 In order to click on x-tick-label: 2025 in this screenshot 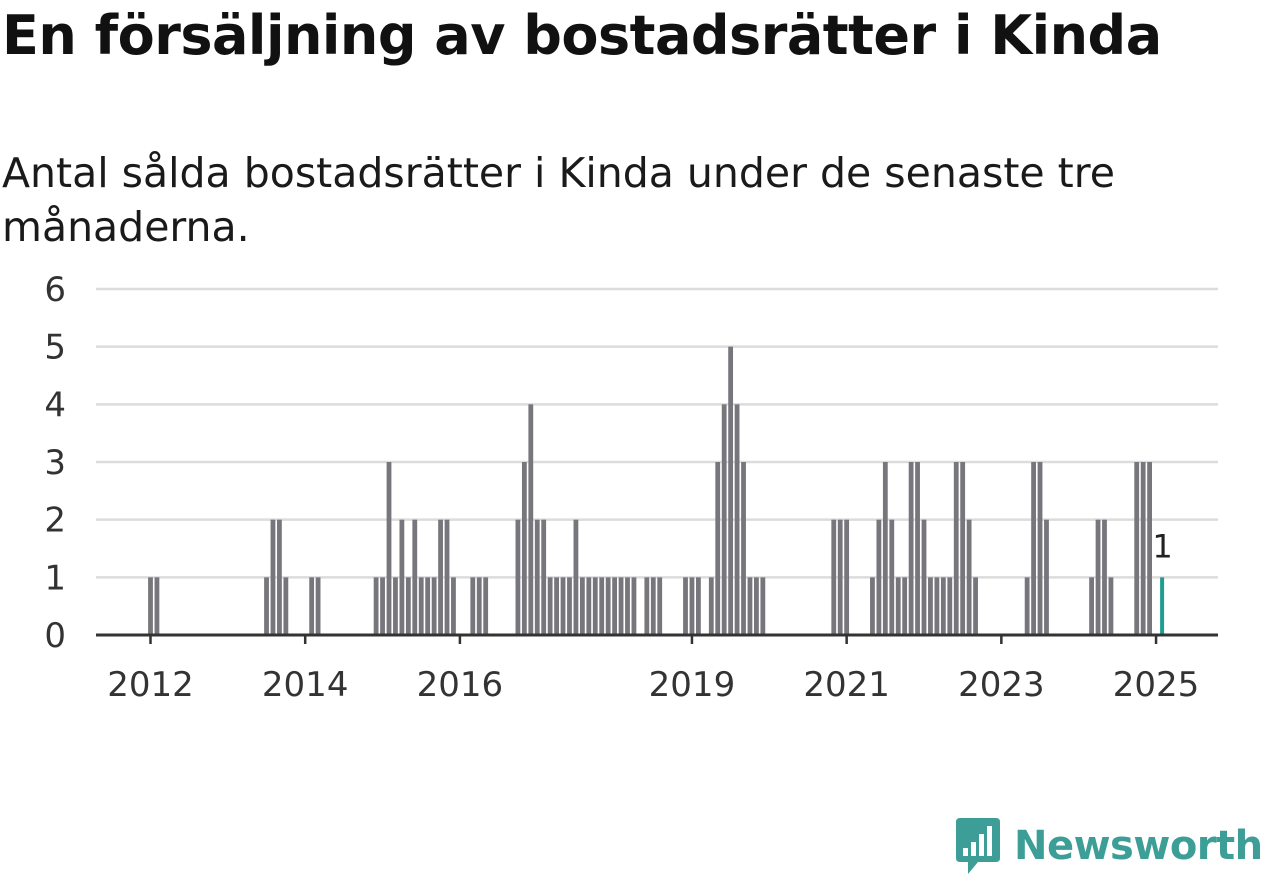, I will do `click(1156, 685)`.